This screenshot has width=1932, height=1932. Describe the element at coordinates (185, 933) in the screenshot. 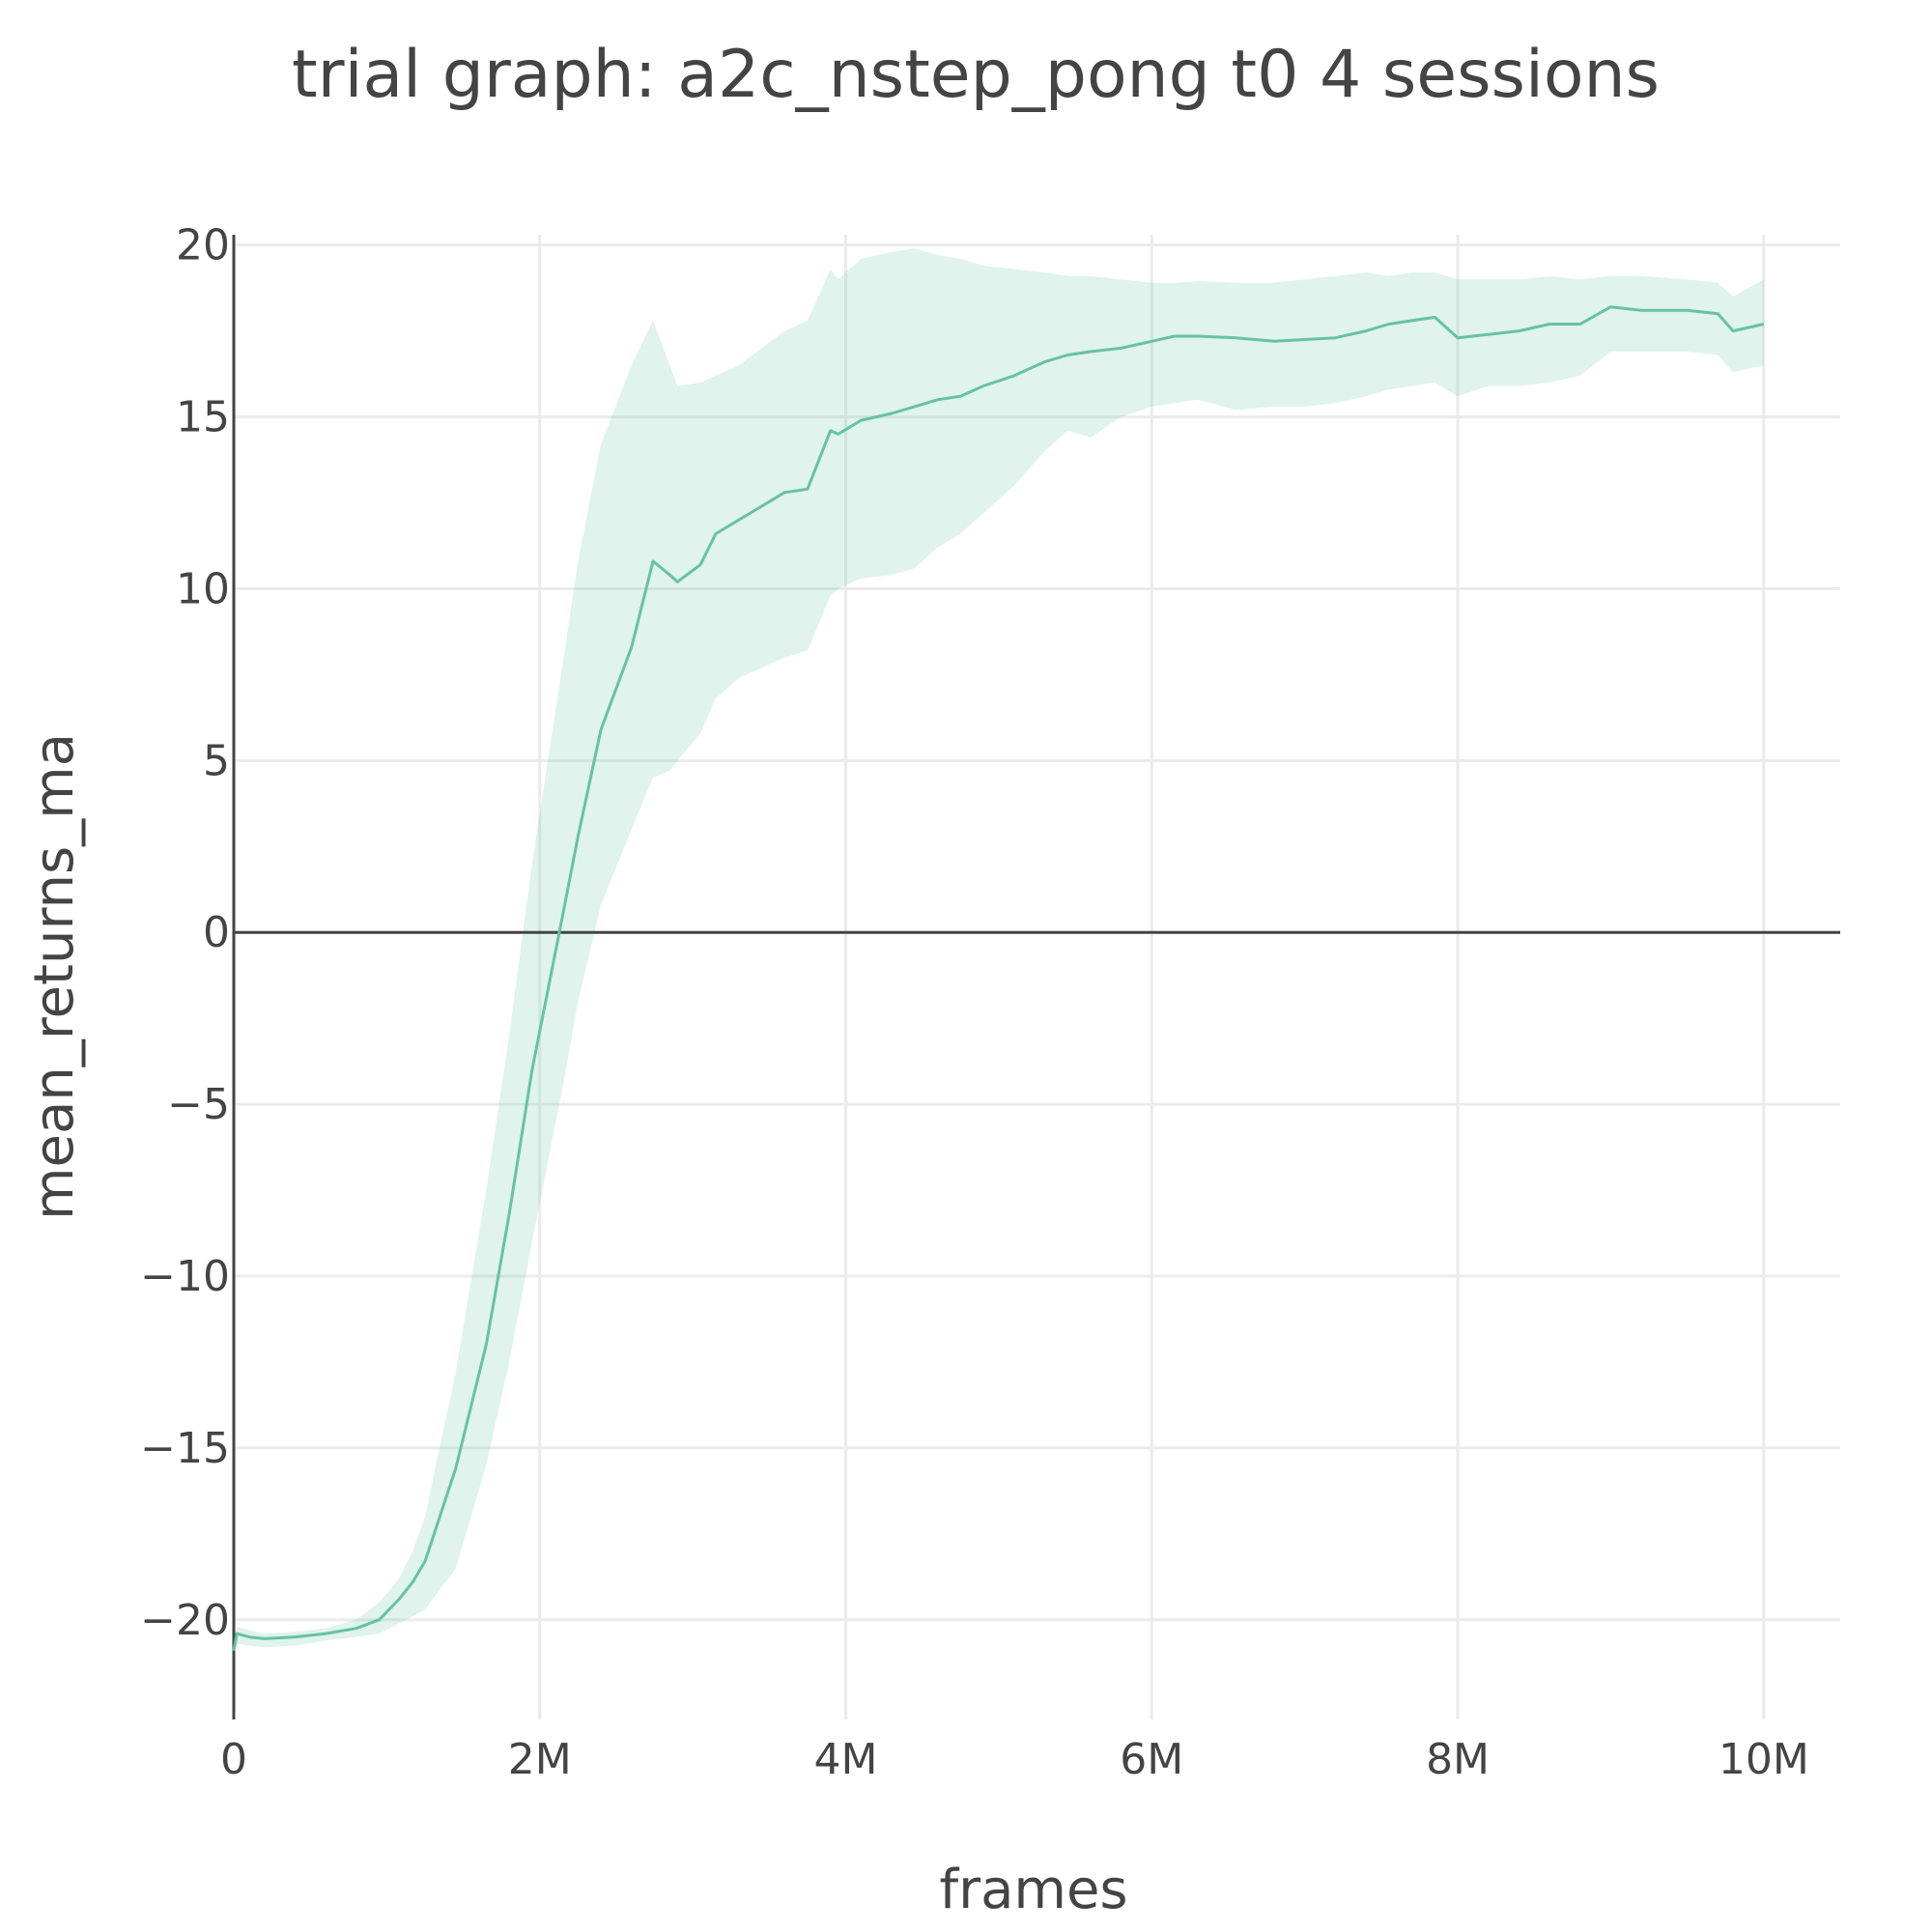

I see `y-axis-ticks: 20 15 10 5 0 −5 −10 −15 −20` at that location.